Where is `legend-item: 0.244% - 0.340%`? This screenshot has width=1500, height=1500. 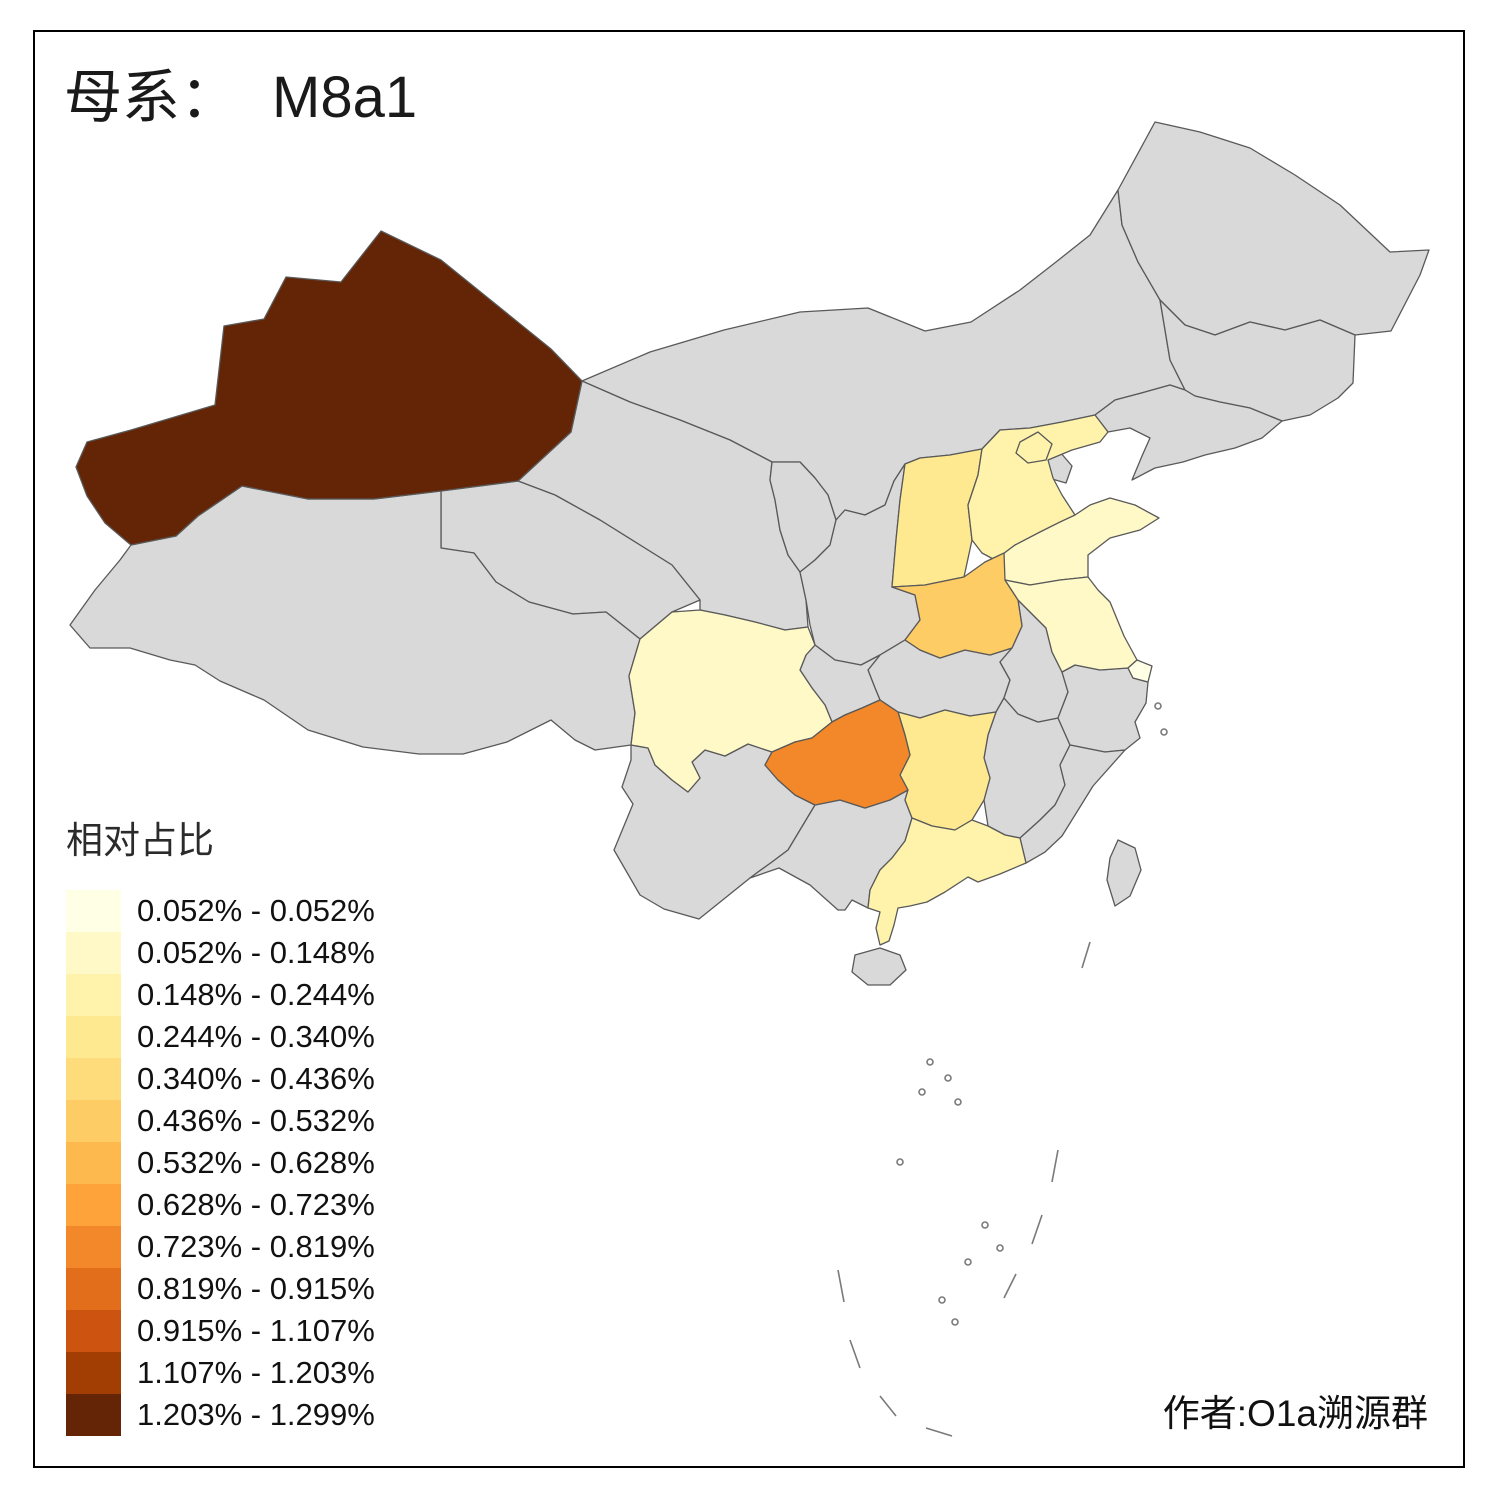
legend-item: 0.244% - 0.340% is located at coordinates (220, 1037).